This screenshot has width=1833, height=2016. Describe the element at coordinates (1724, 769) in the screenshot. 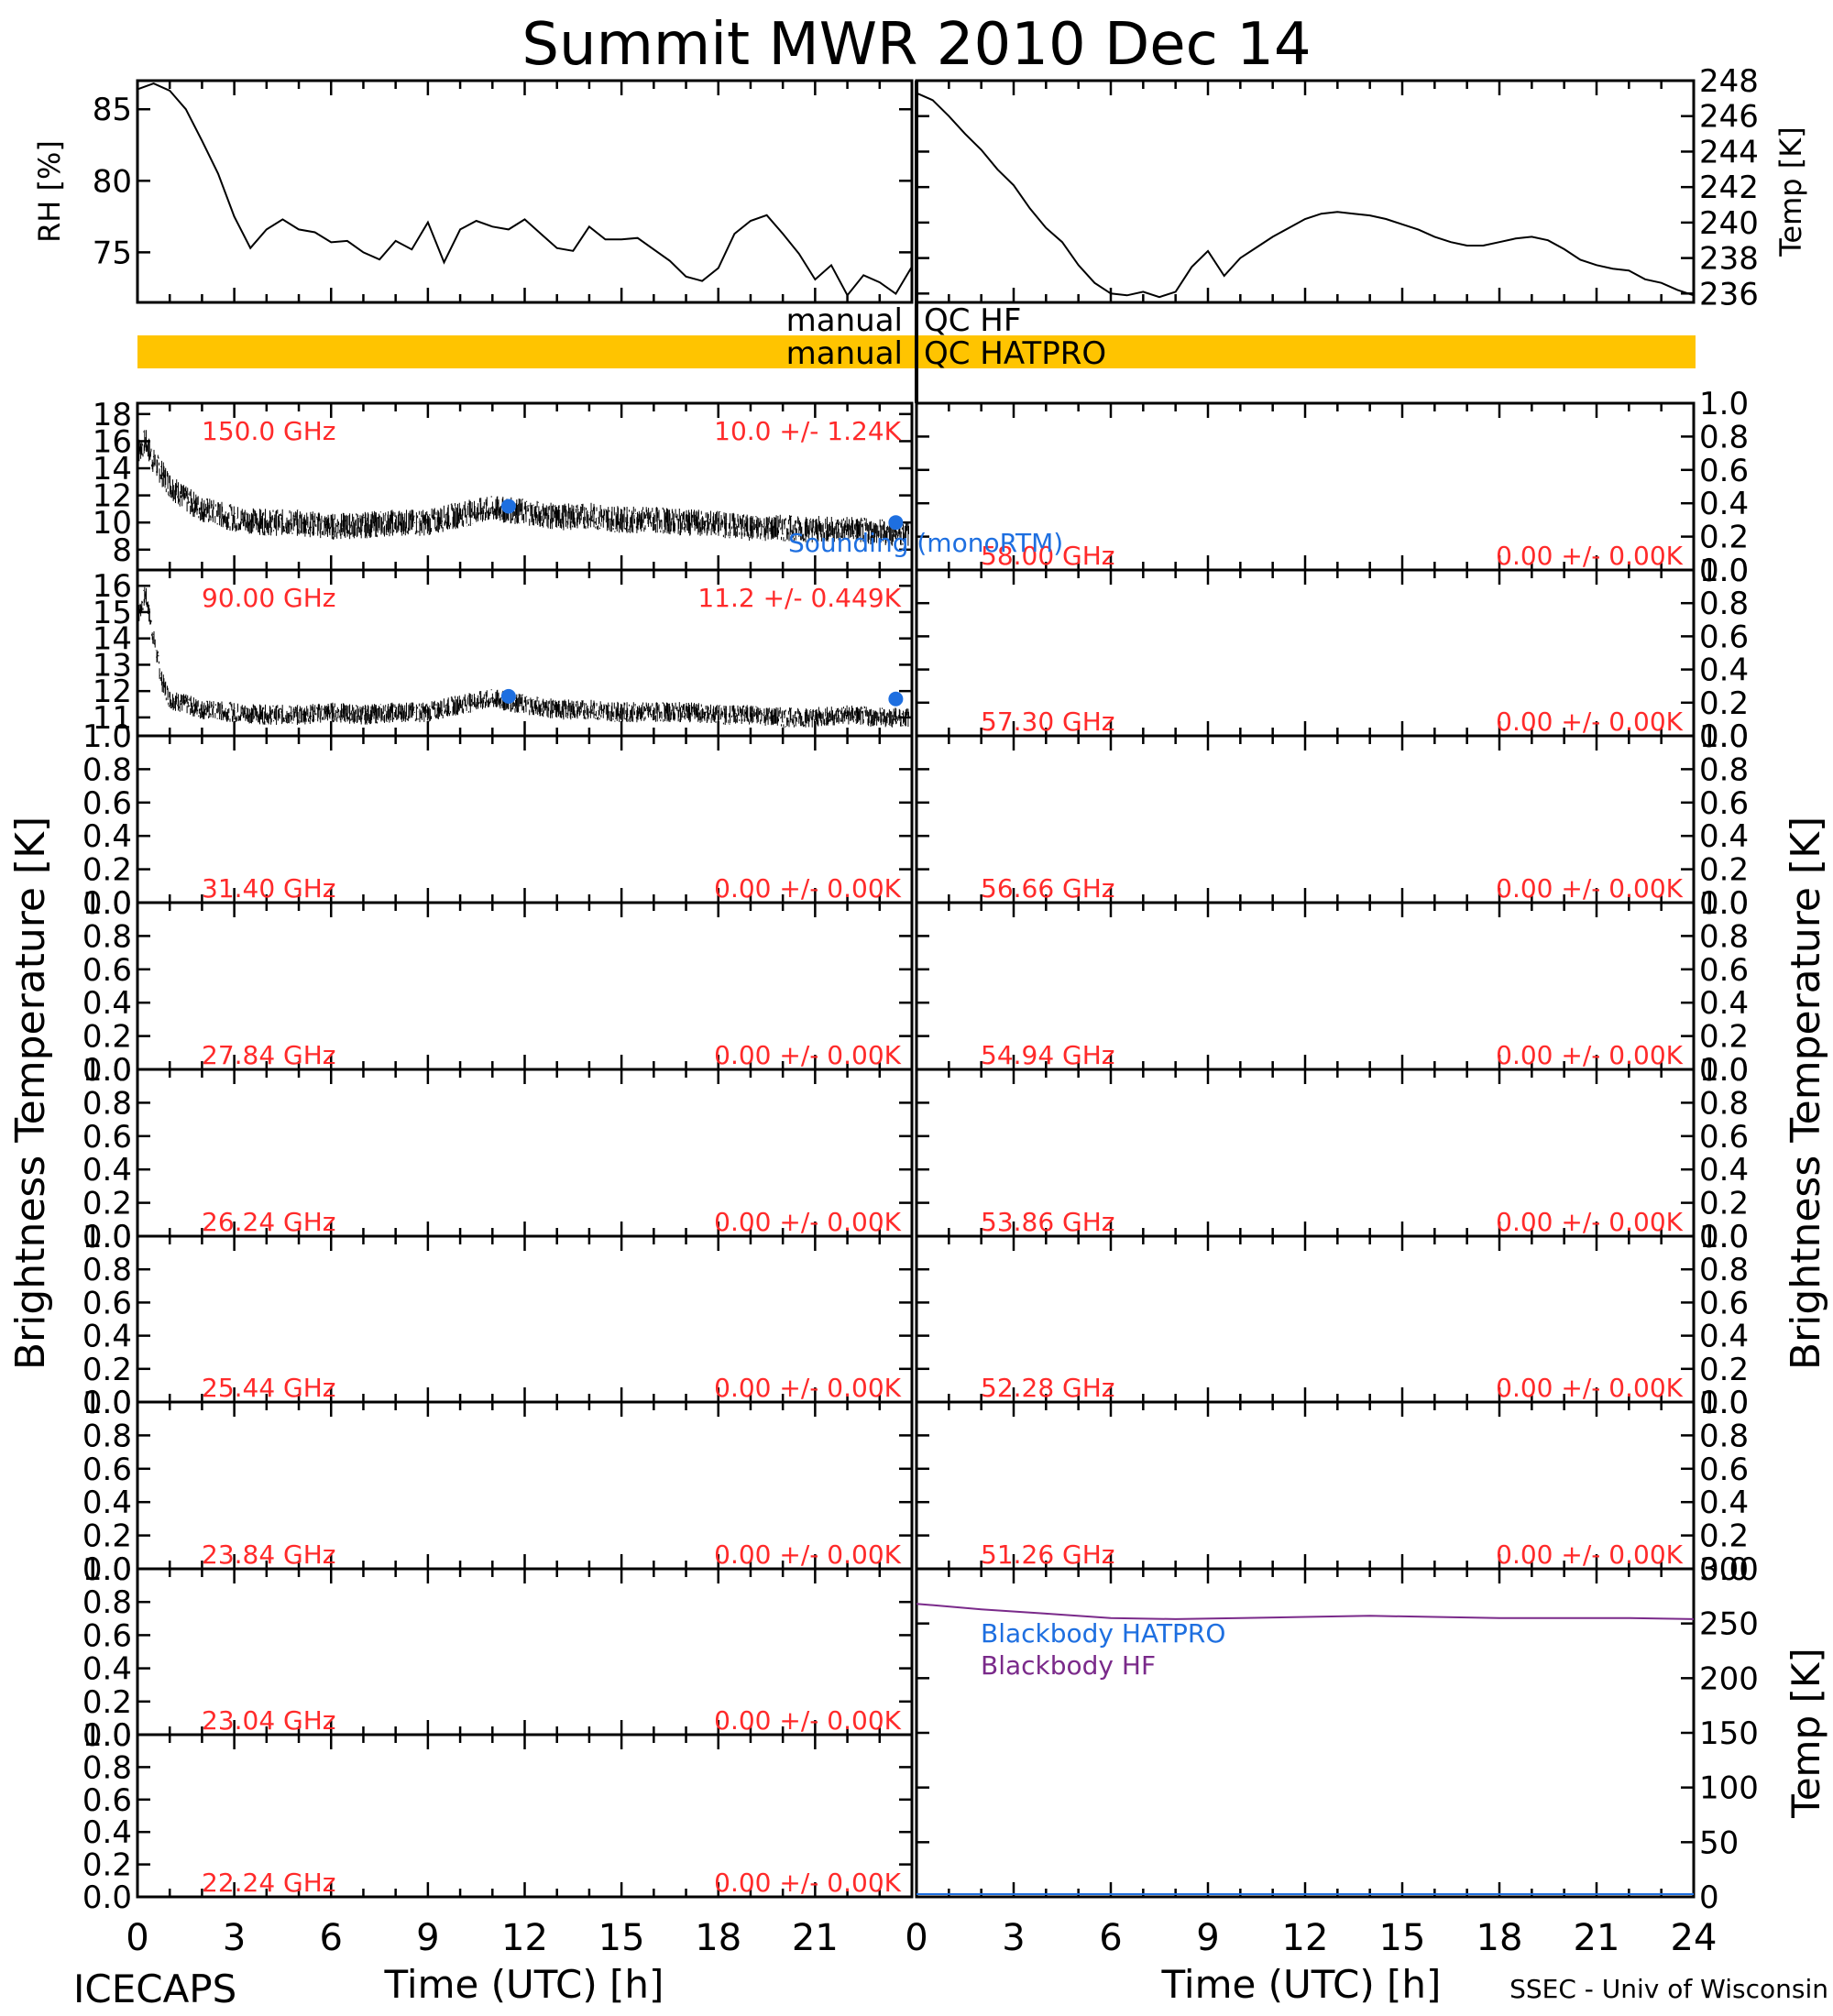

I see `panel-r56_66-ytick-label: 0.8` at that location.